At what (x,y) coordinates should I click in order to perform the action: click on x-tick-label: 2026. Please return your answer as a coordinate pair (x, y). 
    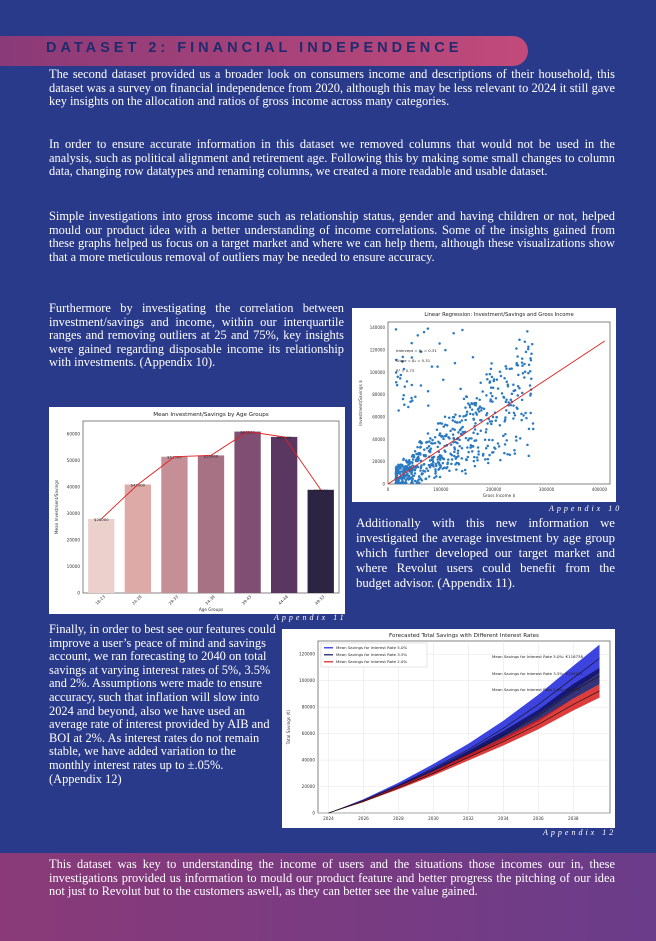
    Looking at the image, I should click on (363, 818).